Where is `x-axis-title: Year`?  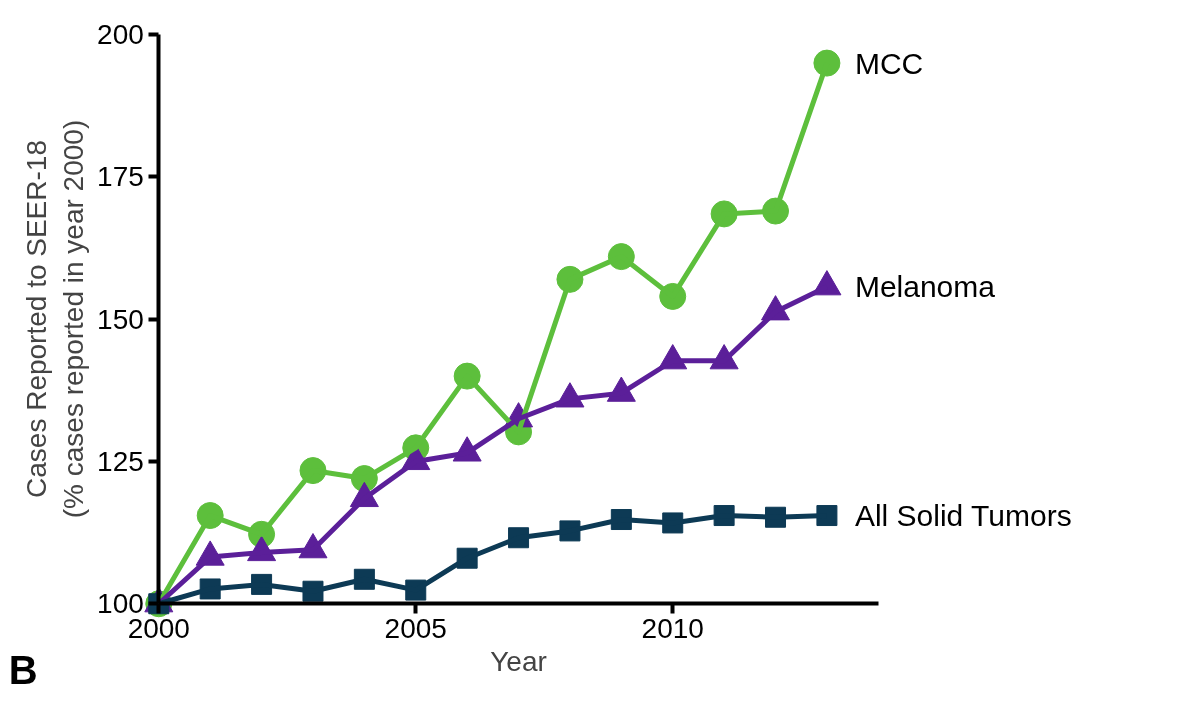
x-axis-title: Year is located at coordinates (518, 661).